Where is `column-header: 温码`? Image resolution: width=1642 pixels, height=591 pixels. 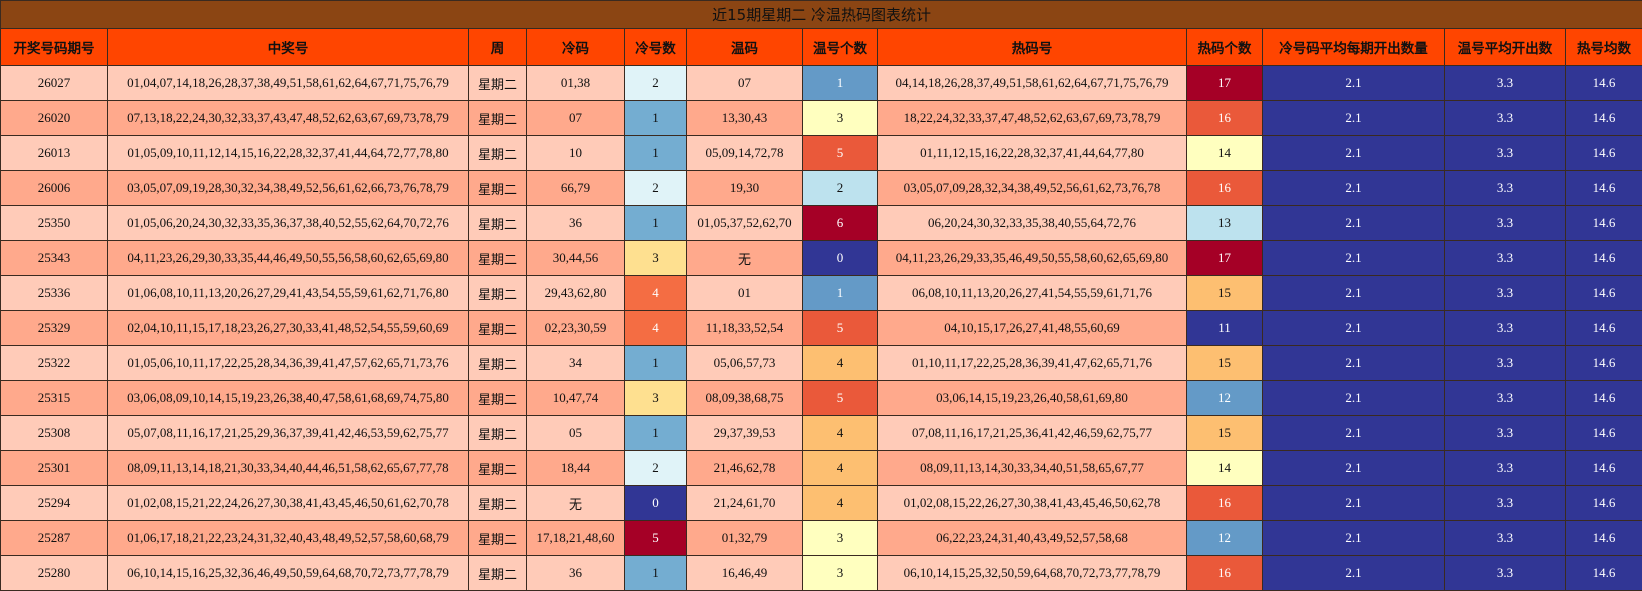 column-header: 温码 is located at coordinates (745, 47).